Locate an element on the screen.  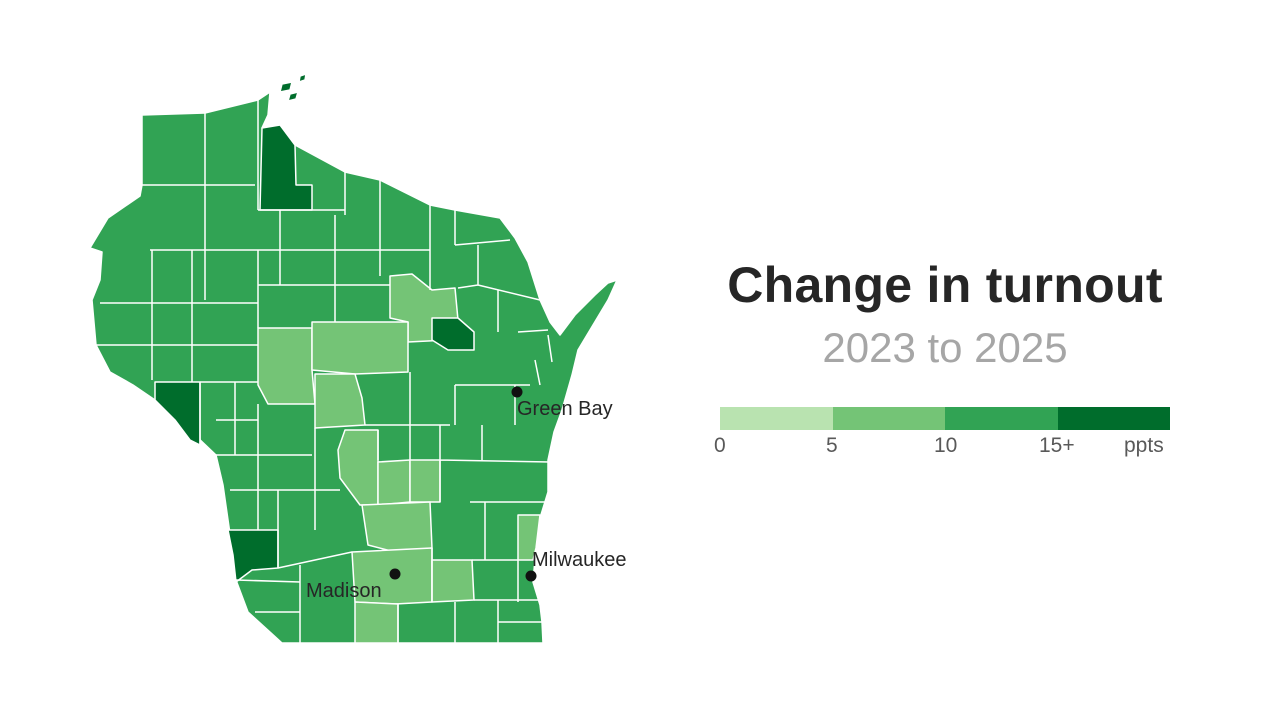
city-markers: Green Bay Milwaukee Madison is located at coordinates (466, 494).